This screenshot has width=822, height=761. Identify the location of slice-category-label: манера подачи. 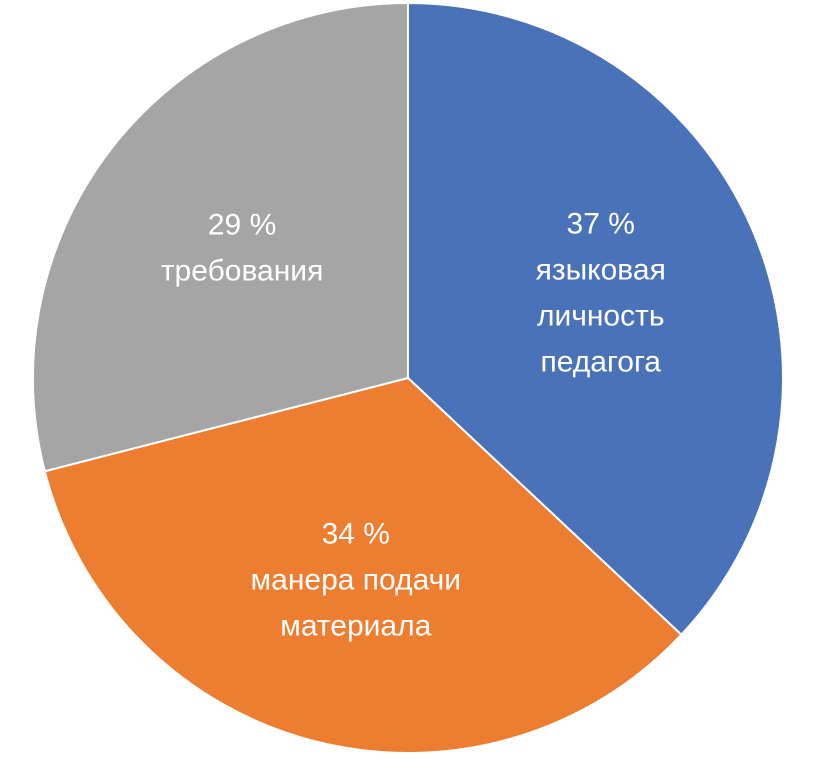
(356, 579).